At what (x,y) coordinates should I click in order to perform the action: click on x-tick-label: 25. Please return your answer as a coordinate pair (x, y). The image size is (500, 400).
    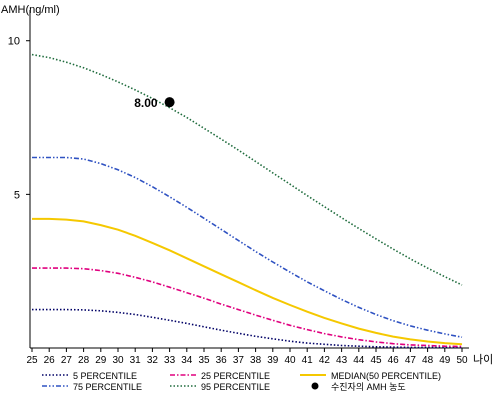
    Looking at the image, I should click on (32, 360).